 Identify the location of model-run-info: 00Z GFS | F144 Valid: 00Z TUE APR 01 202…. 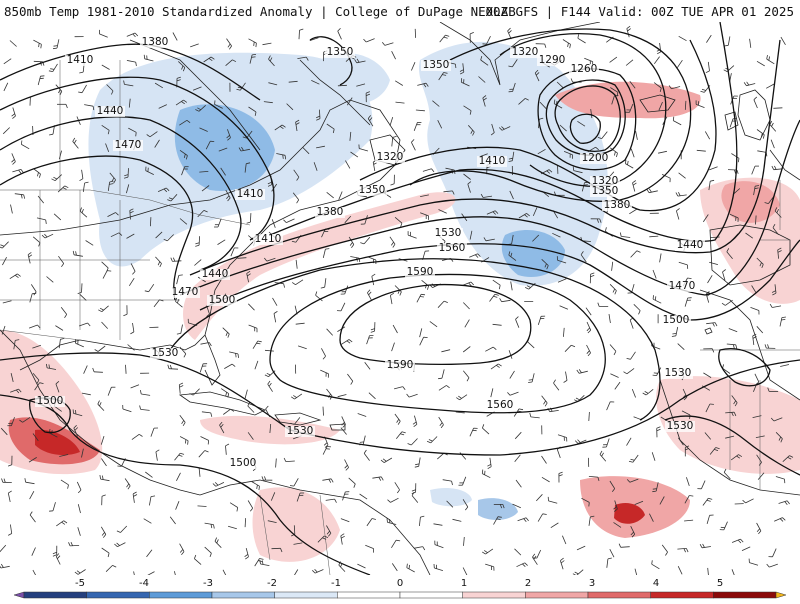
(639, 11).